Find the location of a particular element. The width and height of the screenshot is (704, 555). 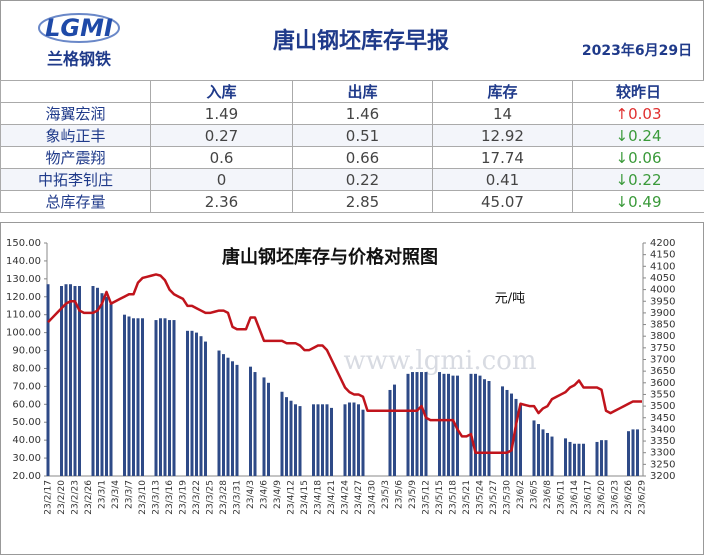

cell: 2.85 is located at coordinates (362, 201).